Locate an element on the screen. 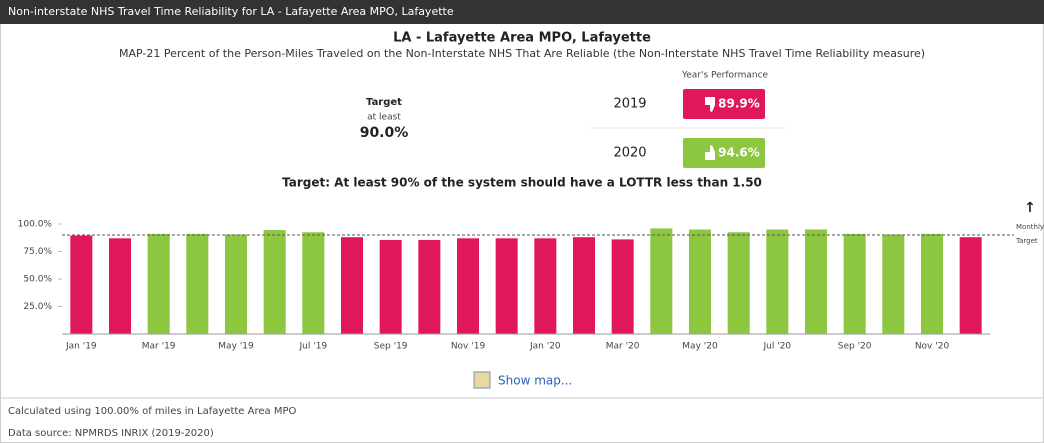 This screenshot has height=443, width=1044. x-tick-label: Sep '19 is located at coordinates (391, 347).